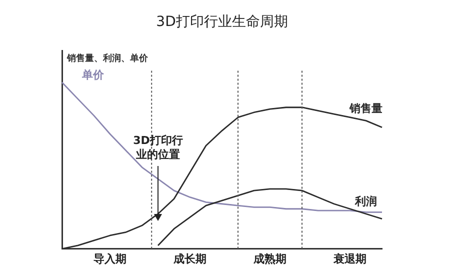 Image resolution: width=462 pixels, height=276 pixels. What do you see at coordinates (107, 58) in the screenshot?
I see `y-axis-title: 销售量、利润、单价` at bounding box center [107, 58].